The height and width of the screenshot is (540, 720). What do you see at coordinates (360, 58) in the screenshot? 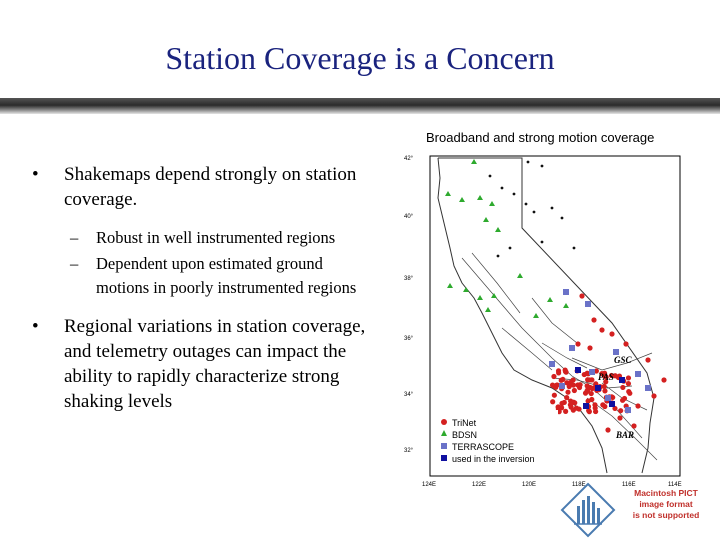
I see `slide-title: Station Coverage is a Concern` at bounding box center [360, 58].